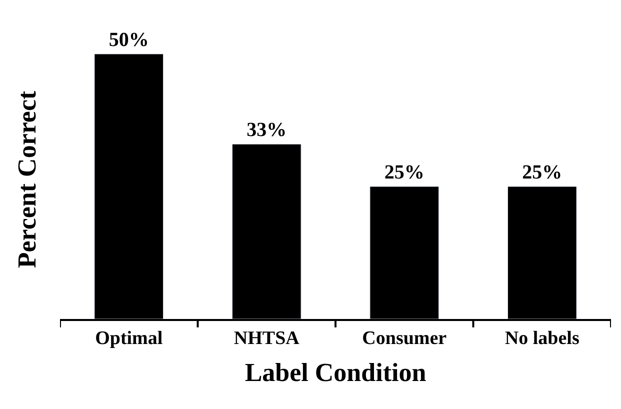 This screenshot has height=409, width=621. I want to click on x-tick-label: Consumer, so click(405, 338).